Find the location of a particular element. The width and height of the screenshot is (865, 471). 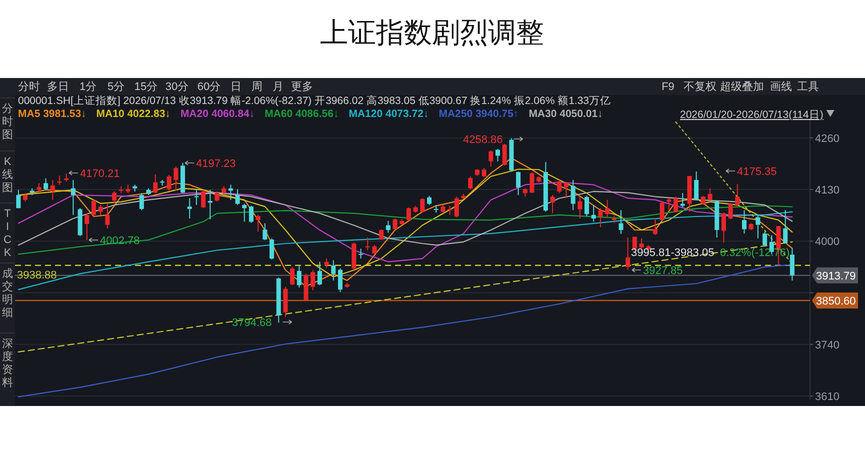

text: 深度资料 is located at coordinates (7, 363).